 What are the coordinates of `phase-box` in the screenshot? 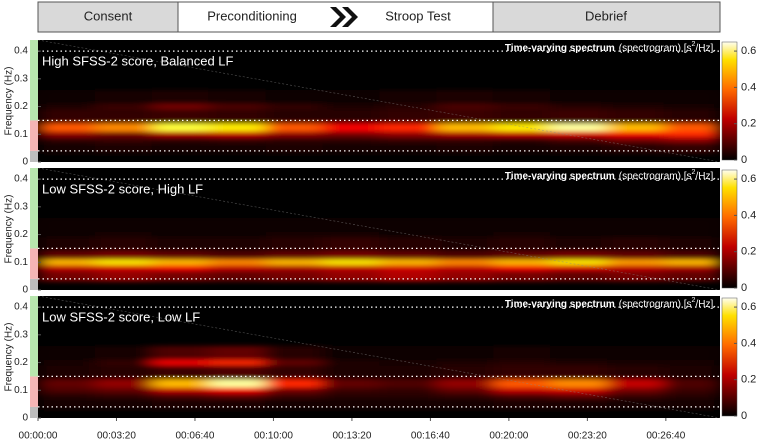 It's located at (108, 17).